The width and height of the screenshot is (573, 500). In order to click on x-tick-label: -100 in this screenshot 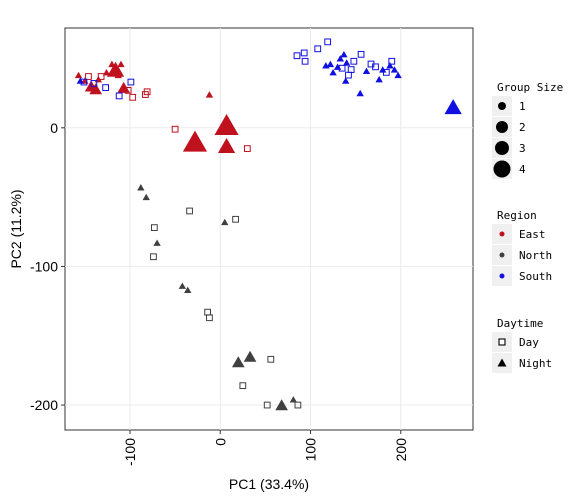, I will do `click(130, 452)`.